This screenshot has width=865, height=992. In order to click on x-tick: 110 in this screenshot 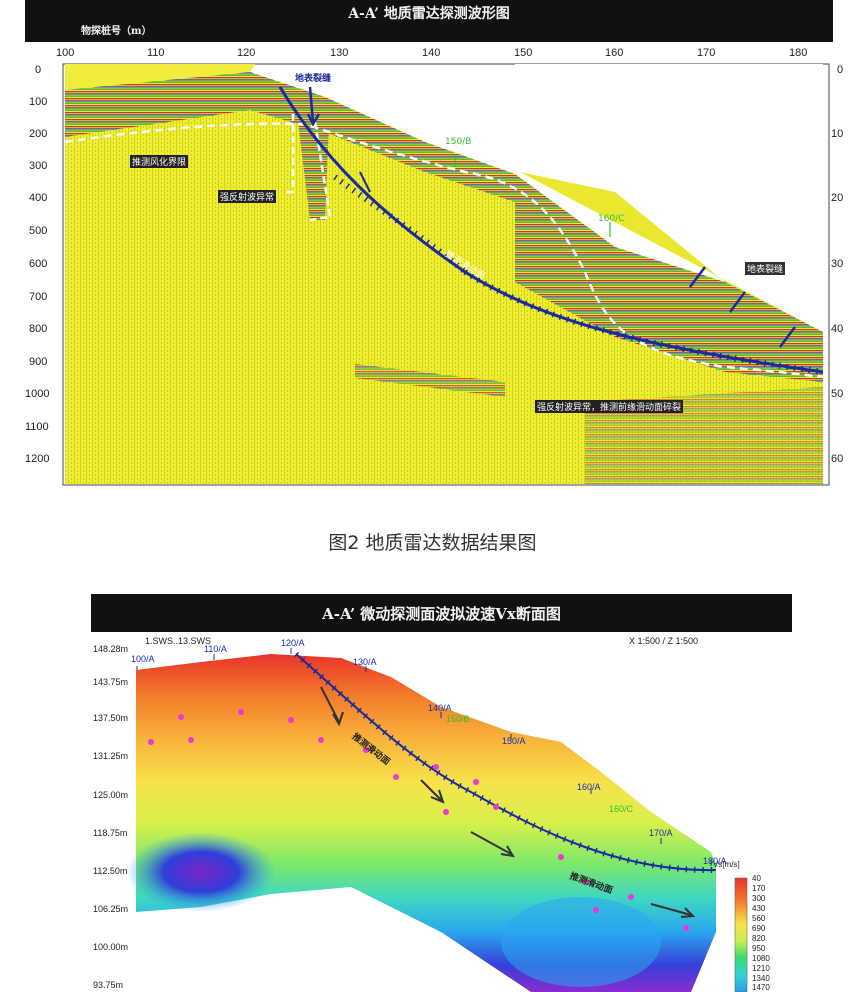, I will do `click(156, 53)`.